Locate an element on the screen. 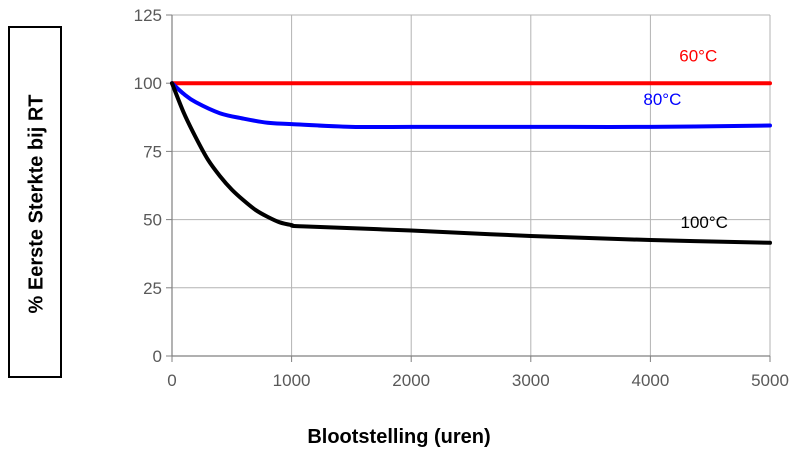 The image size is (798, 458). y-tick-label: 100 is located at coordinates (148, 83).